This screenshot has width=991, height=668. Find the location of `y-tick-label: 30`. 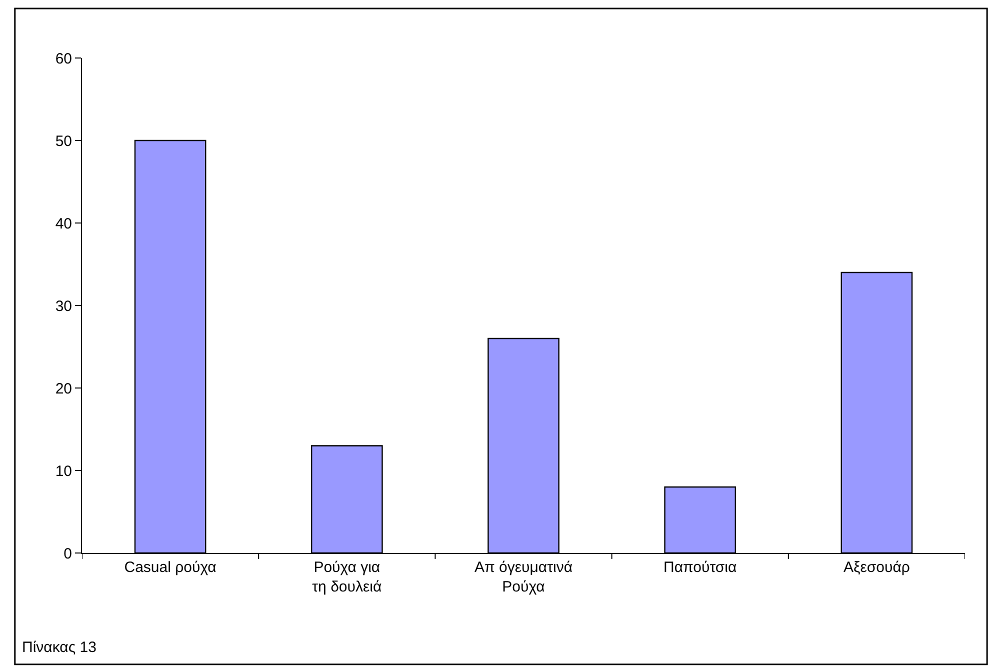

y-tick-label: 30 is located at coordinates (63, 306).